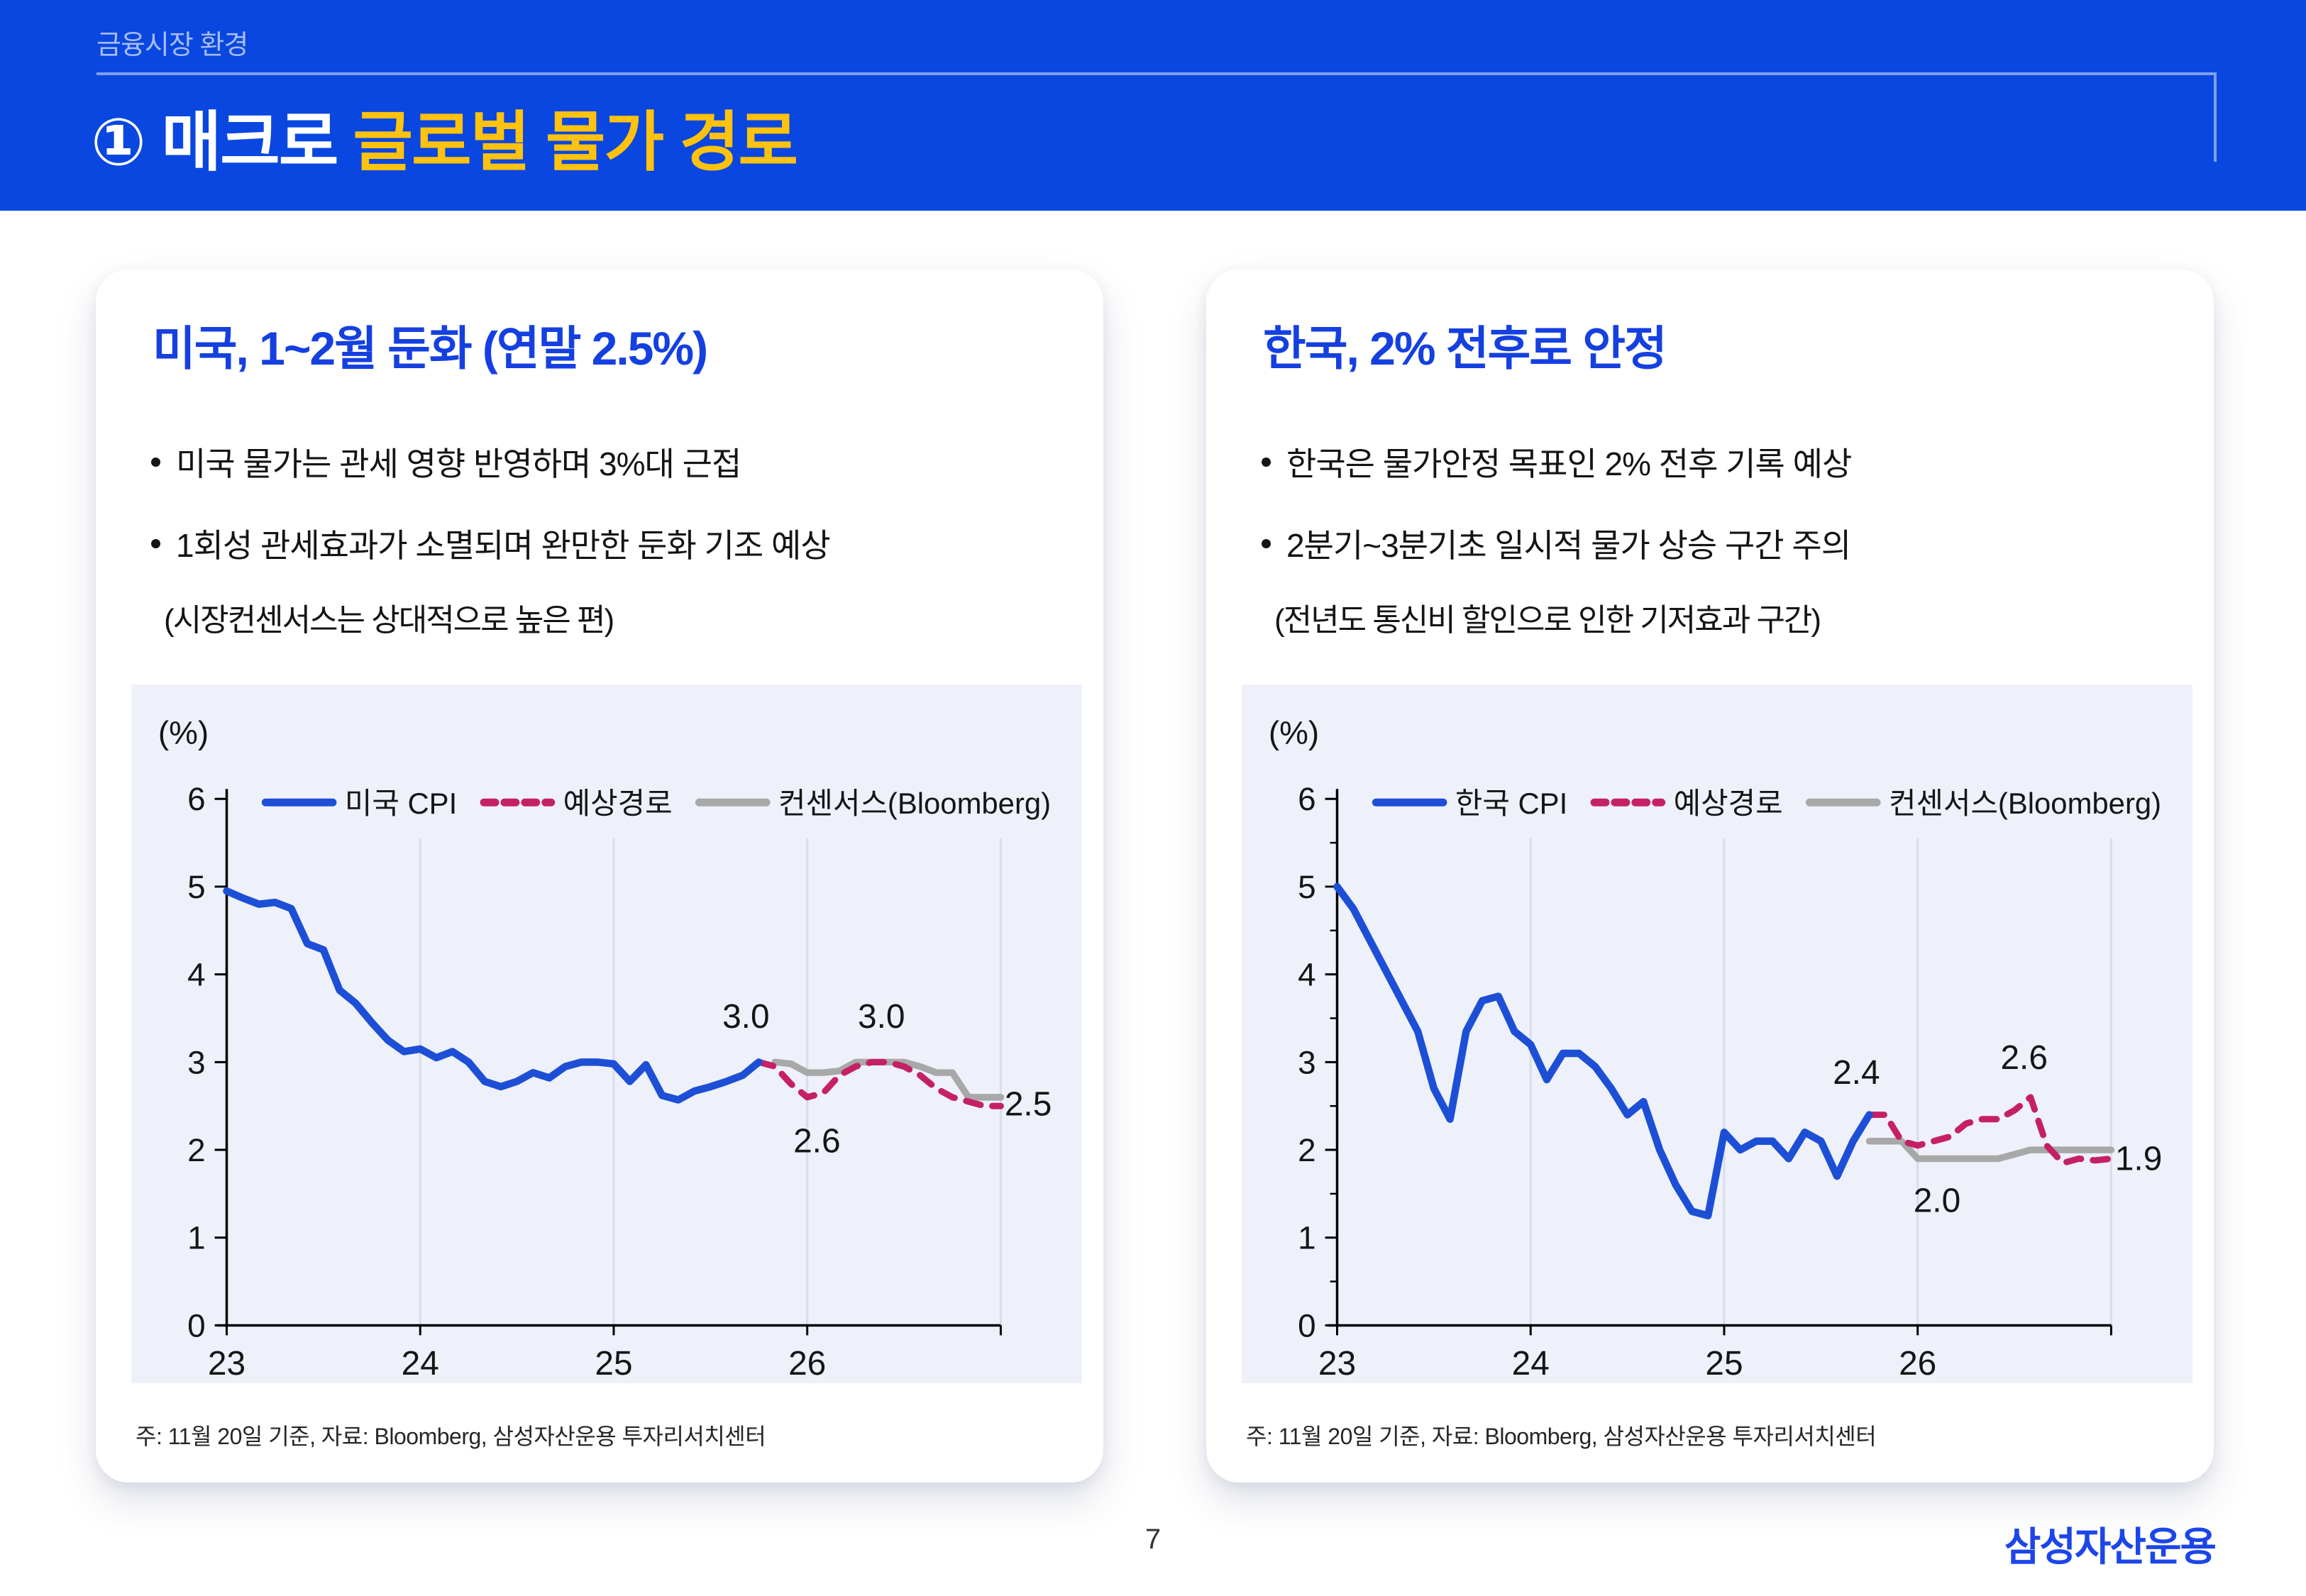  Describe the element at coordinates (1156, 73) in the screenshot. I see `banner-rule-line` at that location.